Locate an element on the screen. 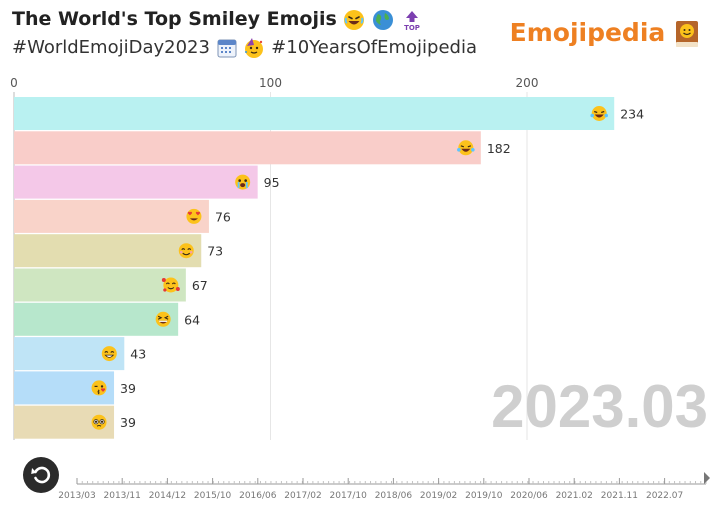 This screenshot has height=510, width=720. timeline-tick-label: 2021.02 is located at coordinates (574, 496).